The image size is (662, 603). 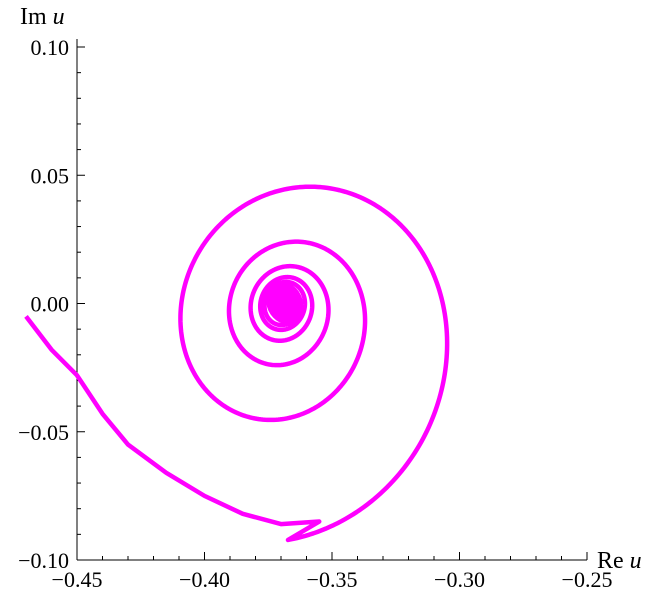 I want to click on y-axis-label: Im u, so click(x=42, y=17).